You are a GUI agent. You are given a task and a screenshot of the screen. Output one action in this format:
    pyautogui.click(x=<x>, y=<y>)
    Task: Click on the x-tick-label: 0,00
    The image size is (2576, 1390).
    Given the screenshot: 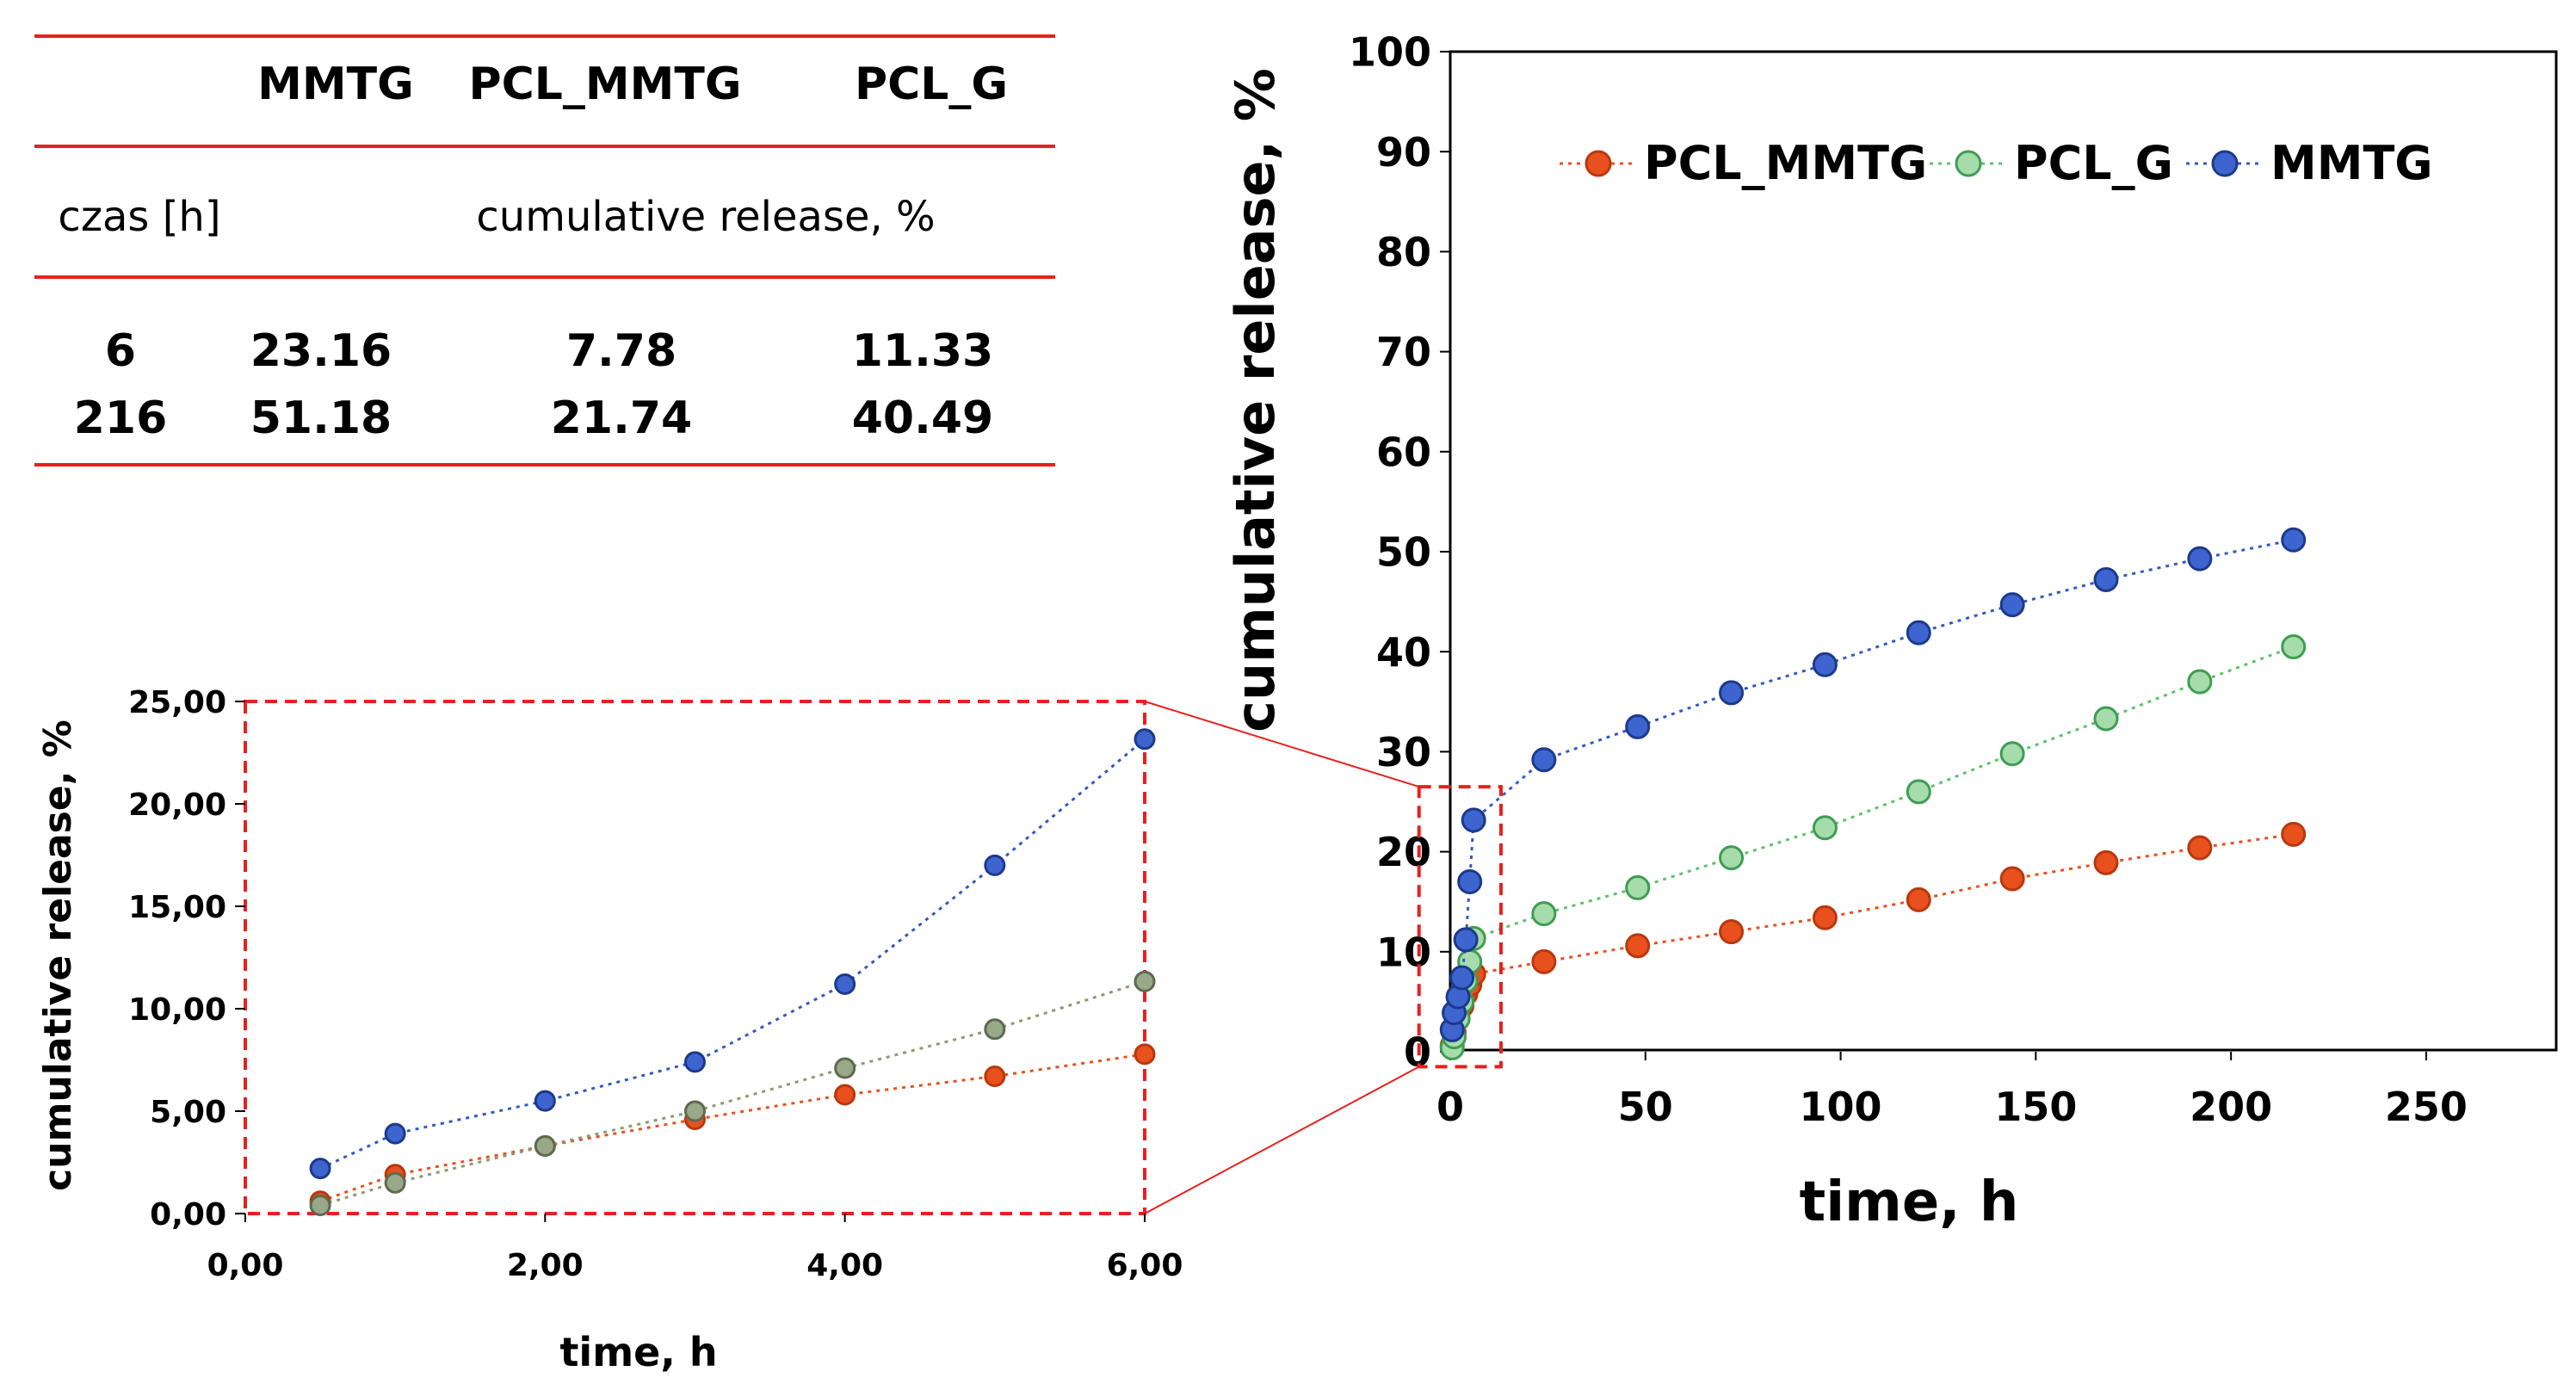 What is the action you would take?
    pyautogui.click(x=245, y=1265)
    